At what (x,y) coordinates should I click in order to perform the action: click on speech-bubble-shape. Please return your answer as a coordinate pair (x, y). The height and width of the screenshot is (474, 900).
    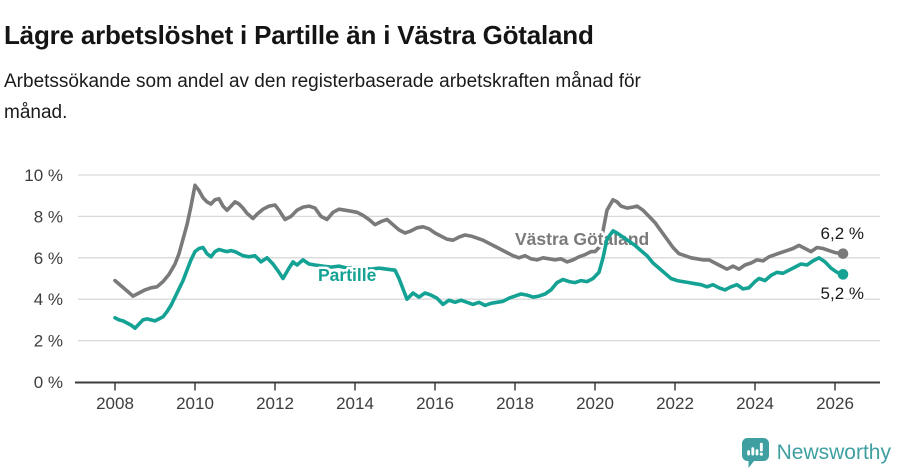
    Looking at the image, I should click on (755, 453).